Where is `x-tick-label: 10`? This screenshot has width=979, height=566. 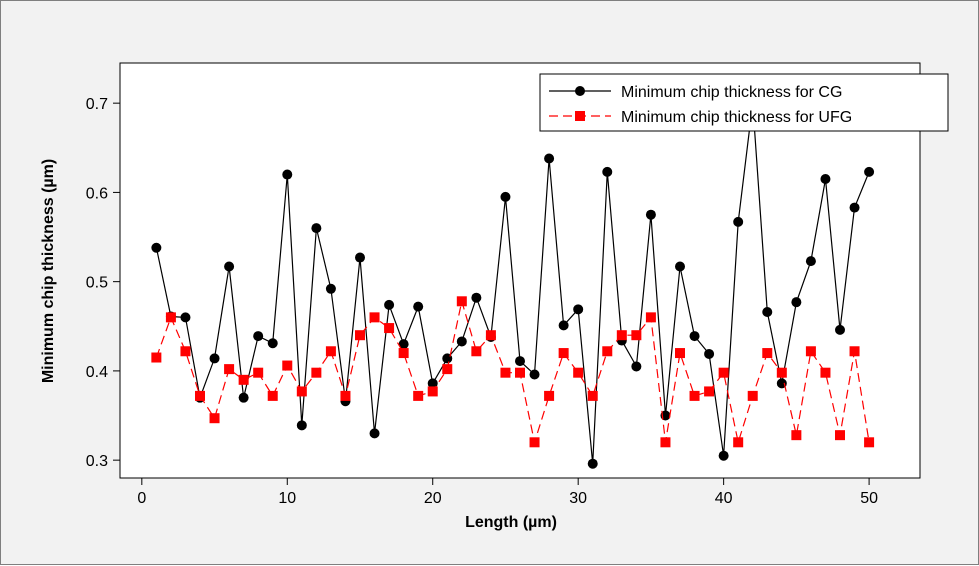 x-tick-label: 10 is located at coordinates (287, 498).